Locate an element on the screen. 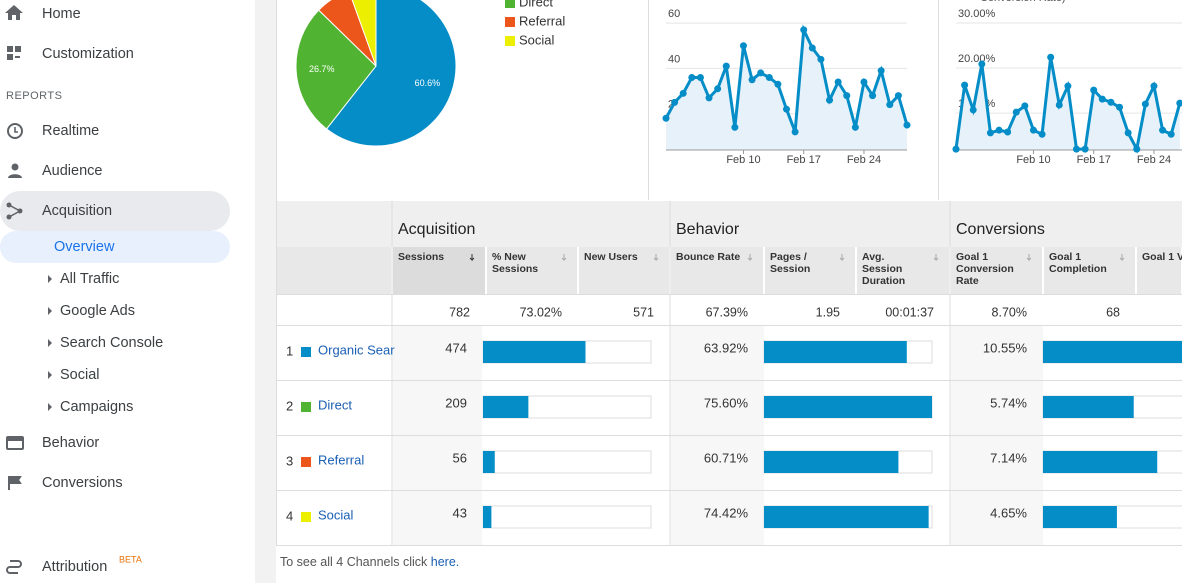 The image size is (1182, 583). sessions: 43 is located at coordinates (460, 512).